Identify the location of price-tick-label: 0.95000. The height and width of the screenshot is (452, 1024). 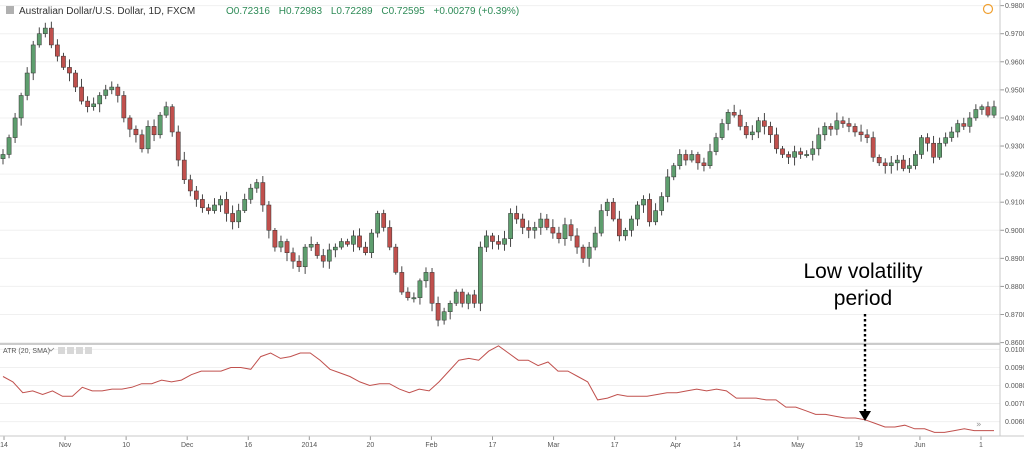
(1014, 90).